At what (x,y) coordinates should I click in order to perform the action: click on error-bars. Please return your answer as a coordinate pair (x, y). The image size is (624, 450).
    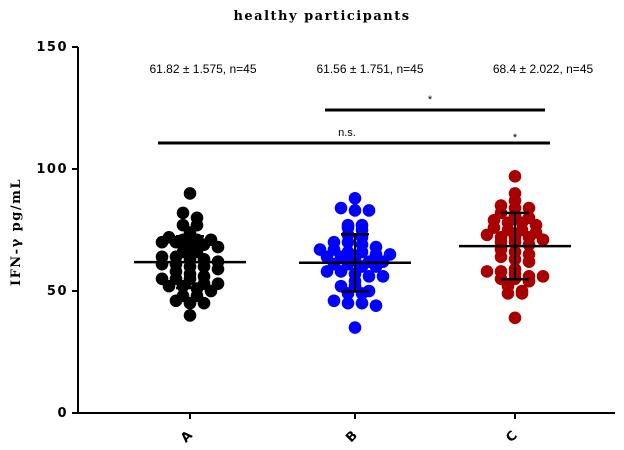
    Looking at the image, I should click on (352, 252).